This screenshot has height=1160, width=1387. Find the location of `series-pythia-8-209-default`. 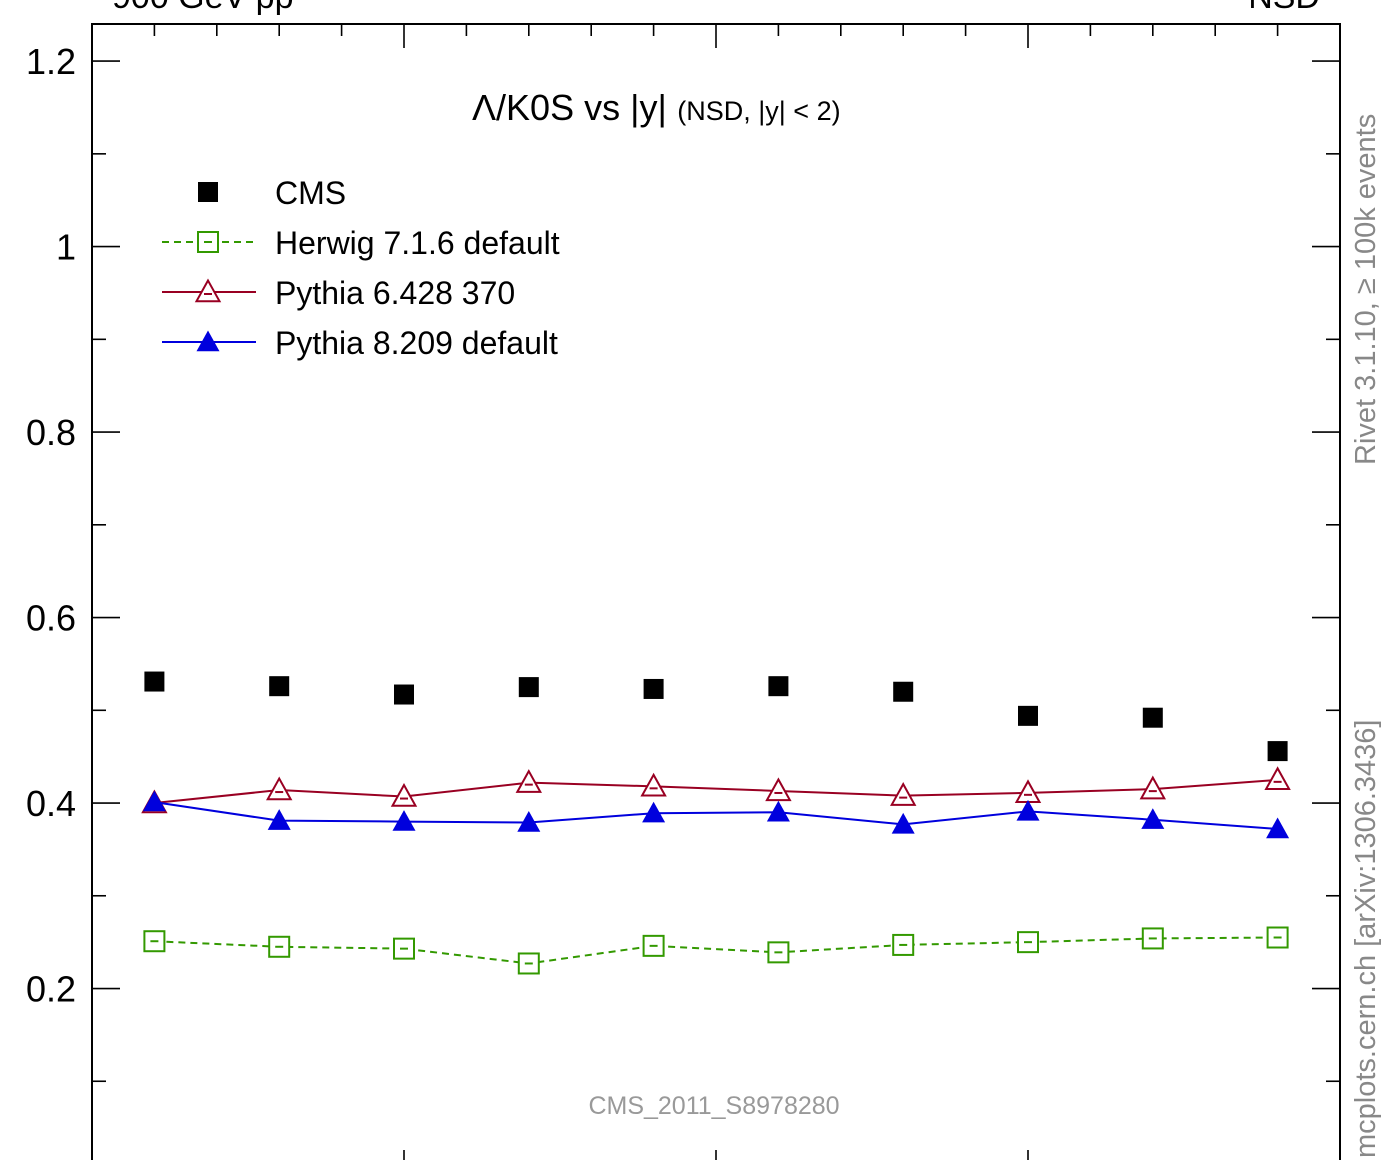

series-pythia-8-209-default is located at coordinates (716, 814).